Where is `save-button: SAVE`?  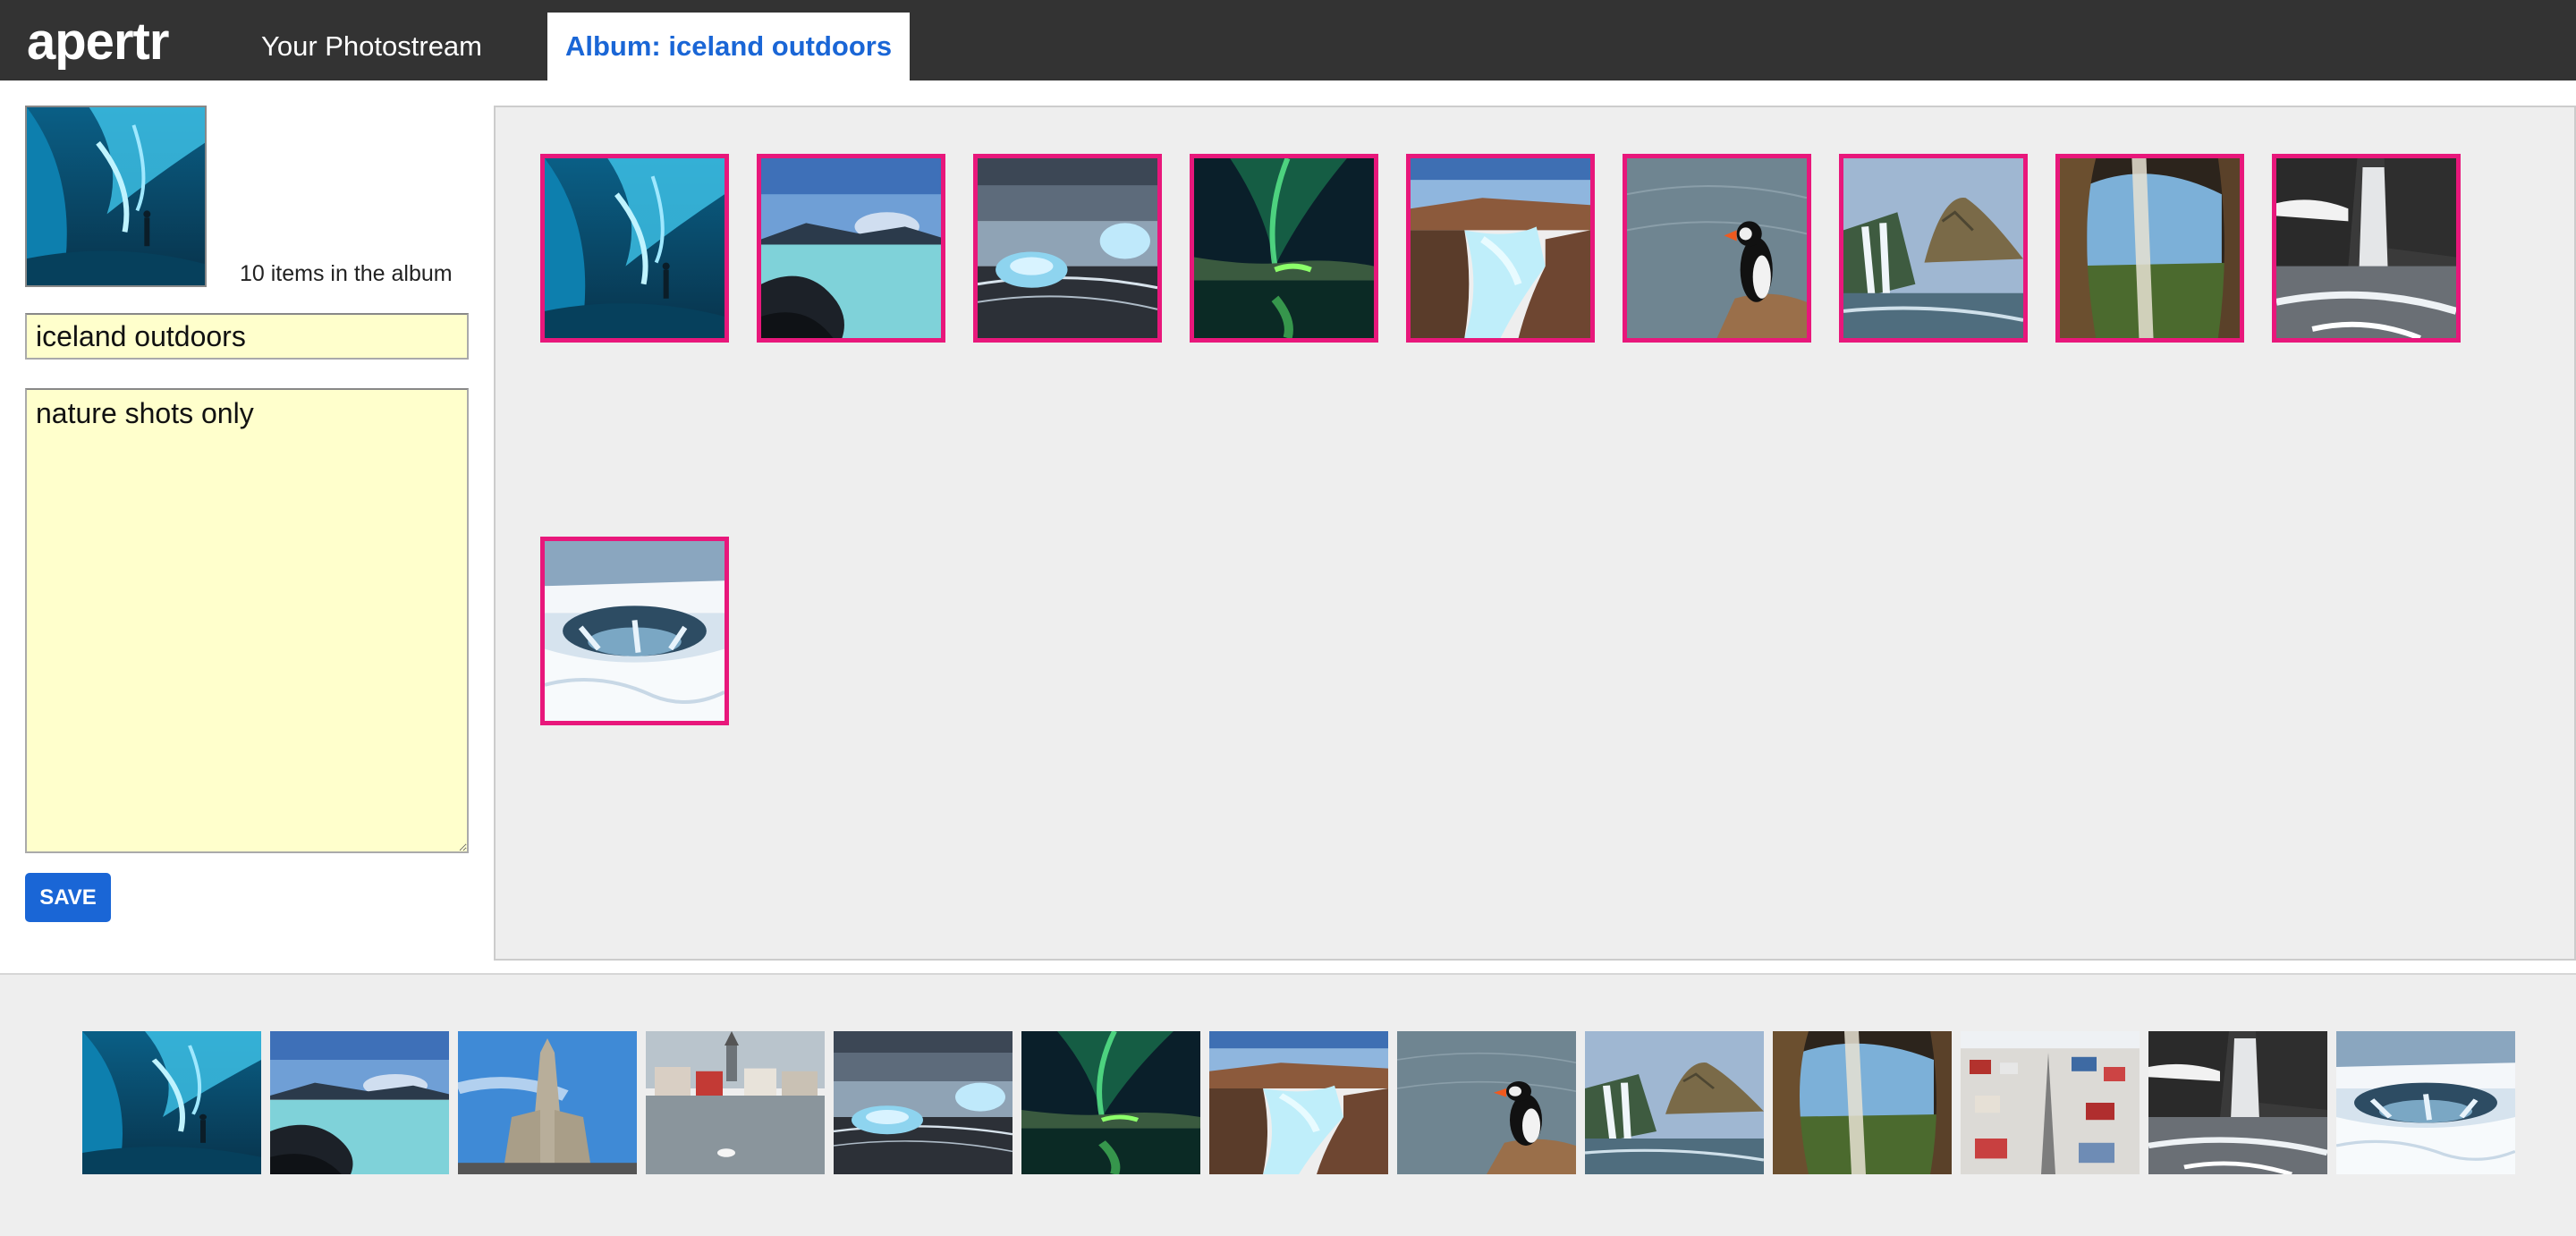
save-button: SAVE is located at coordinates (68, 898).